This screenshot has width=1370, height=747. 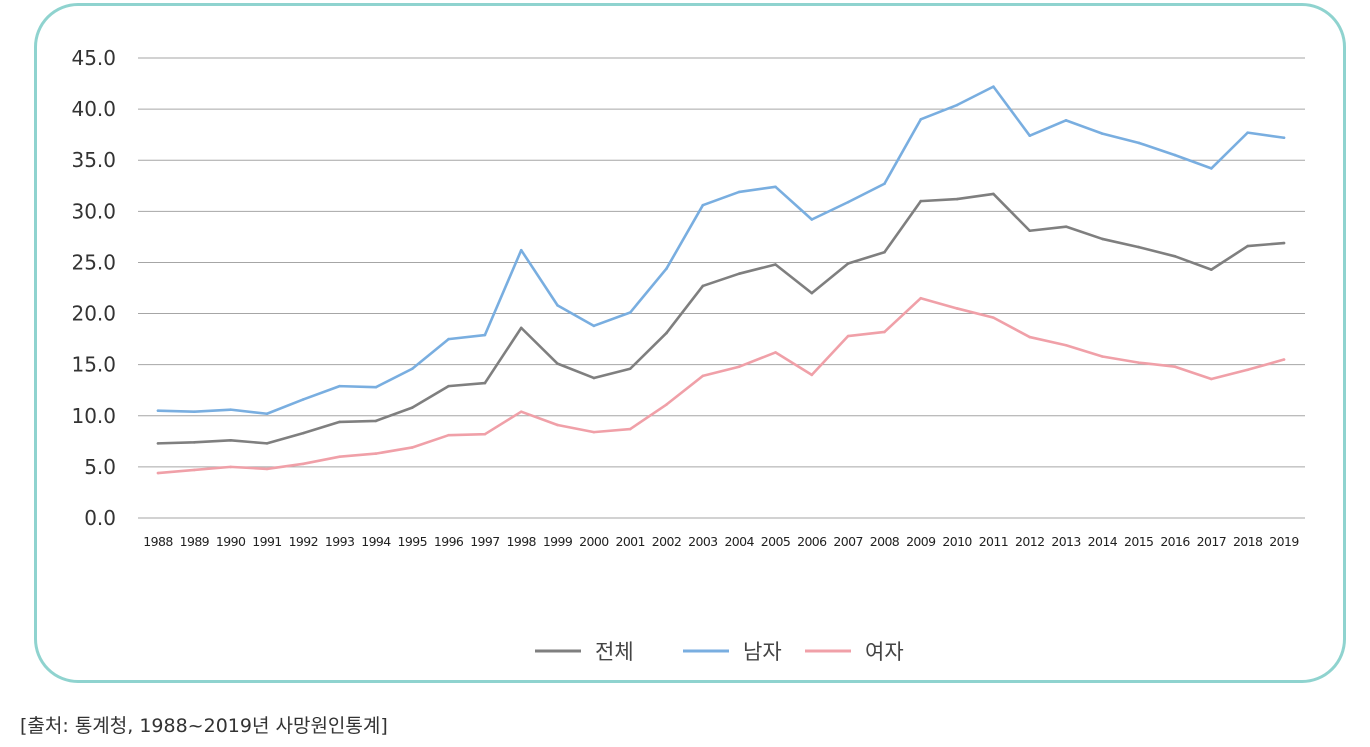 I want to click on x-tick-label: 2007, so click(x=847, y=541).